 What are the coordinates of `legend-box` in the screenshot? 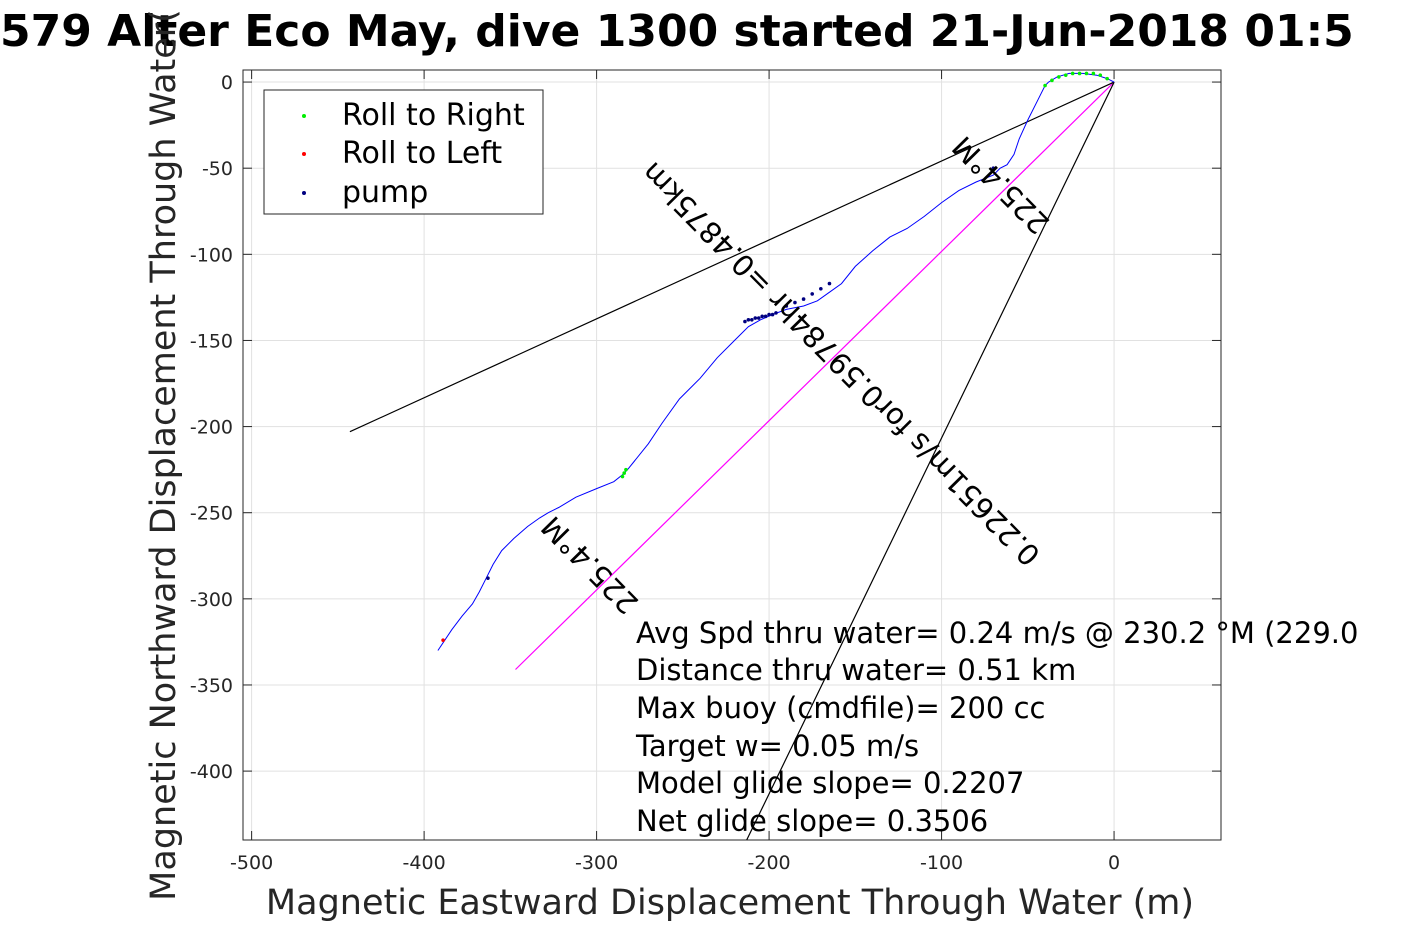 It's located at (403, 152).